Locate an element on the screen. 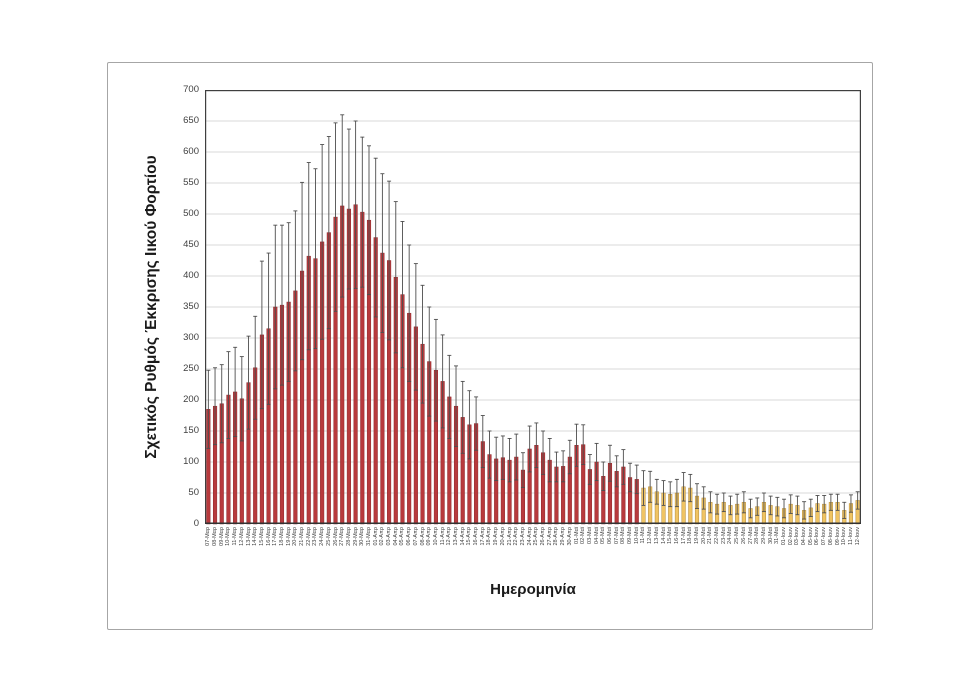 Image resolution: width=980 pixels, height=692 pixels. y-tick-label: 600 is located at coordinates (191, 151).